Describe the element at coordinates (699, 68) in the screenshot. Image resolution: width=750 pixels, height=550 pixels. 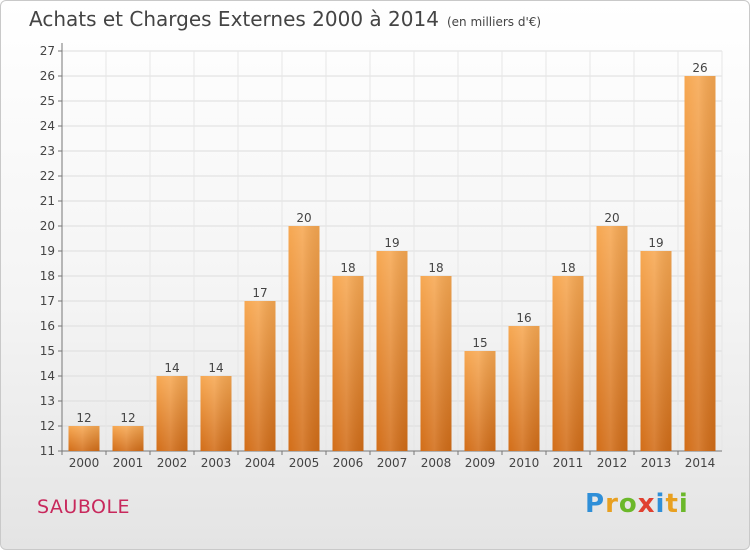
I see `bar-value-label: 26` at that location.